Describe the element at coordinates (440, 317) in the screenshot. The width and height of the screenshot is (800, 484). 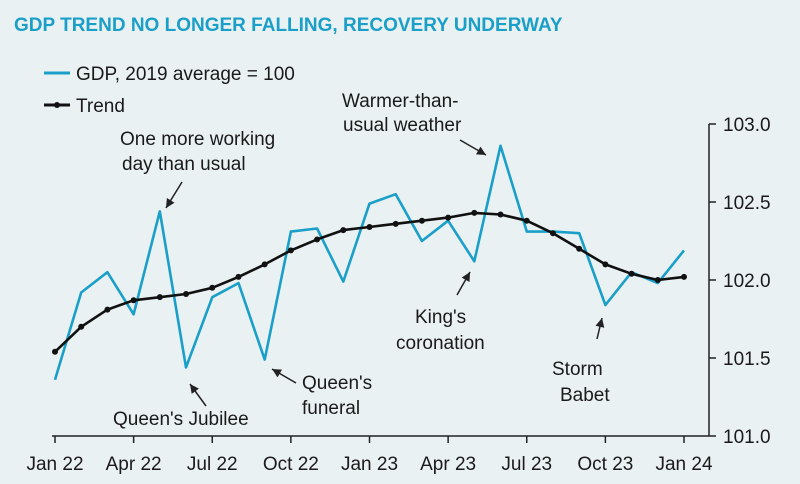
I see `annotation-text: King's` at that location.